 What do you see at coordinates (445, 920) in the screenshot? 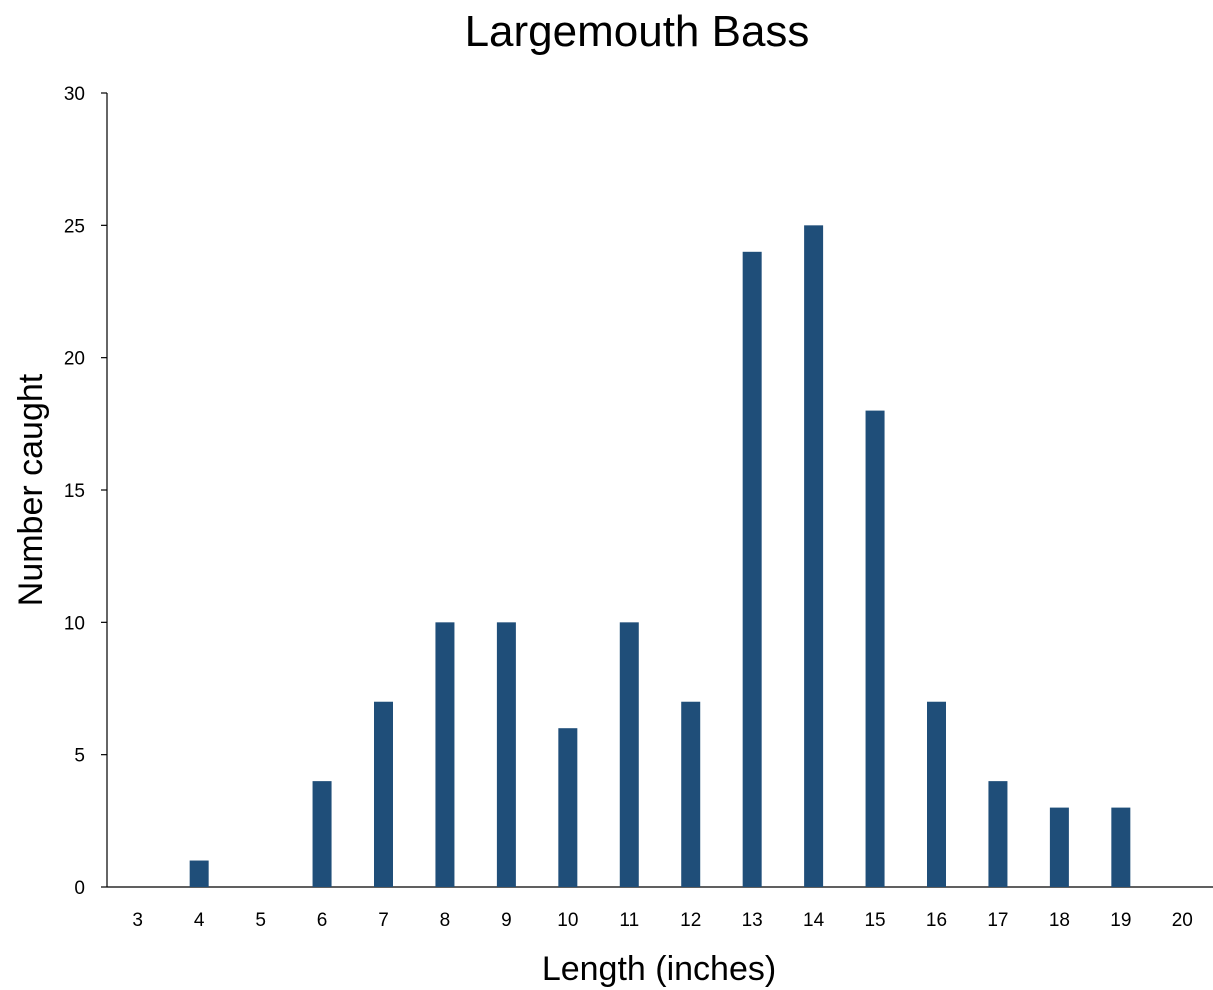
I see `x-tick-label: 8` at bounding box center [445, 920].